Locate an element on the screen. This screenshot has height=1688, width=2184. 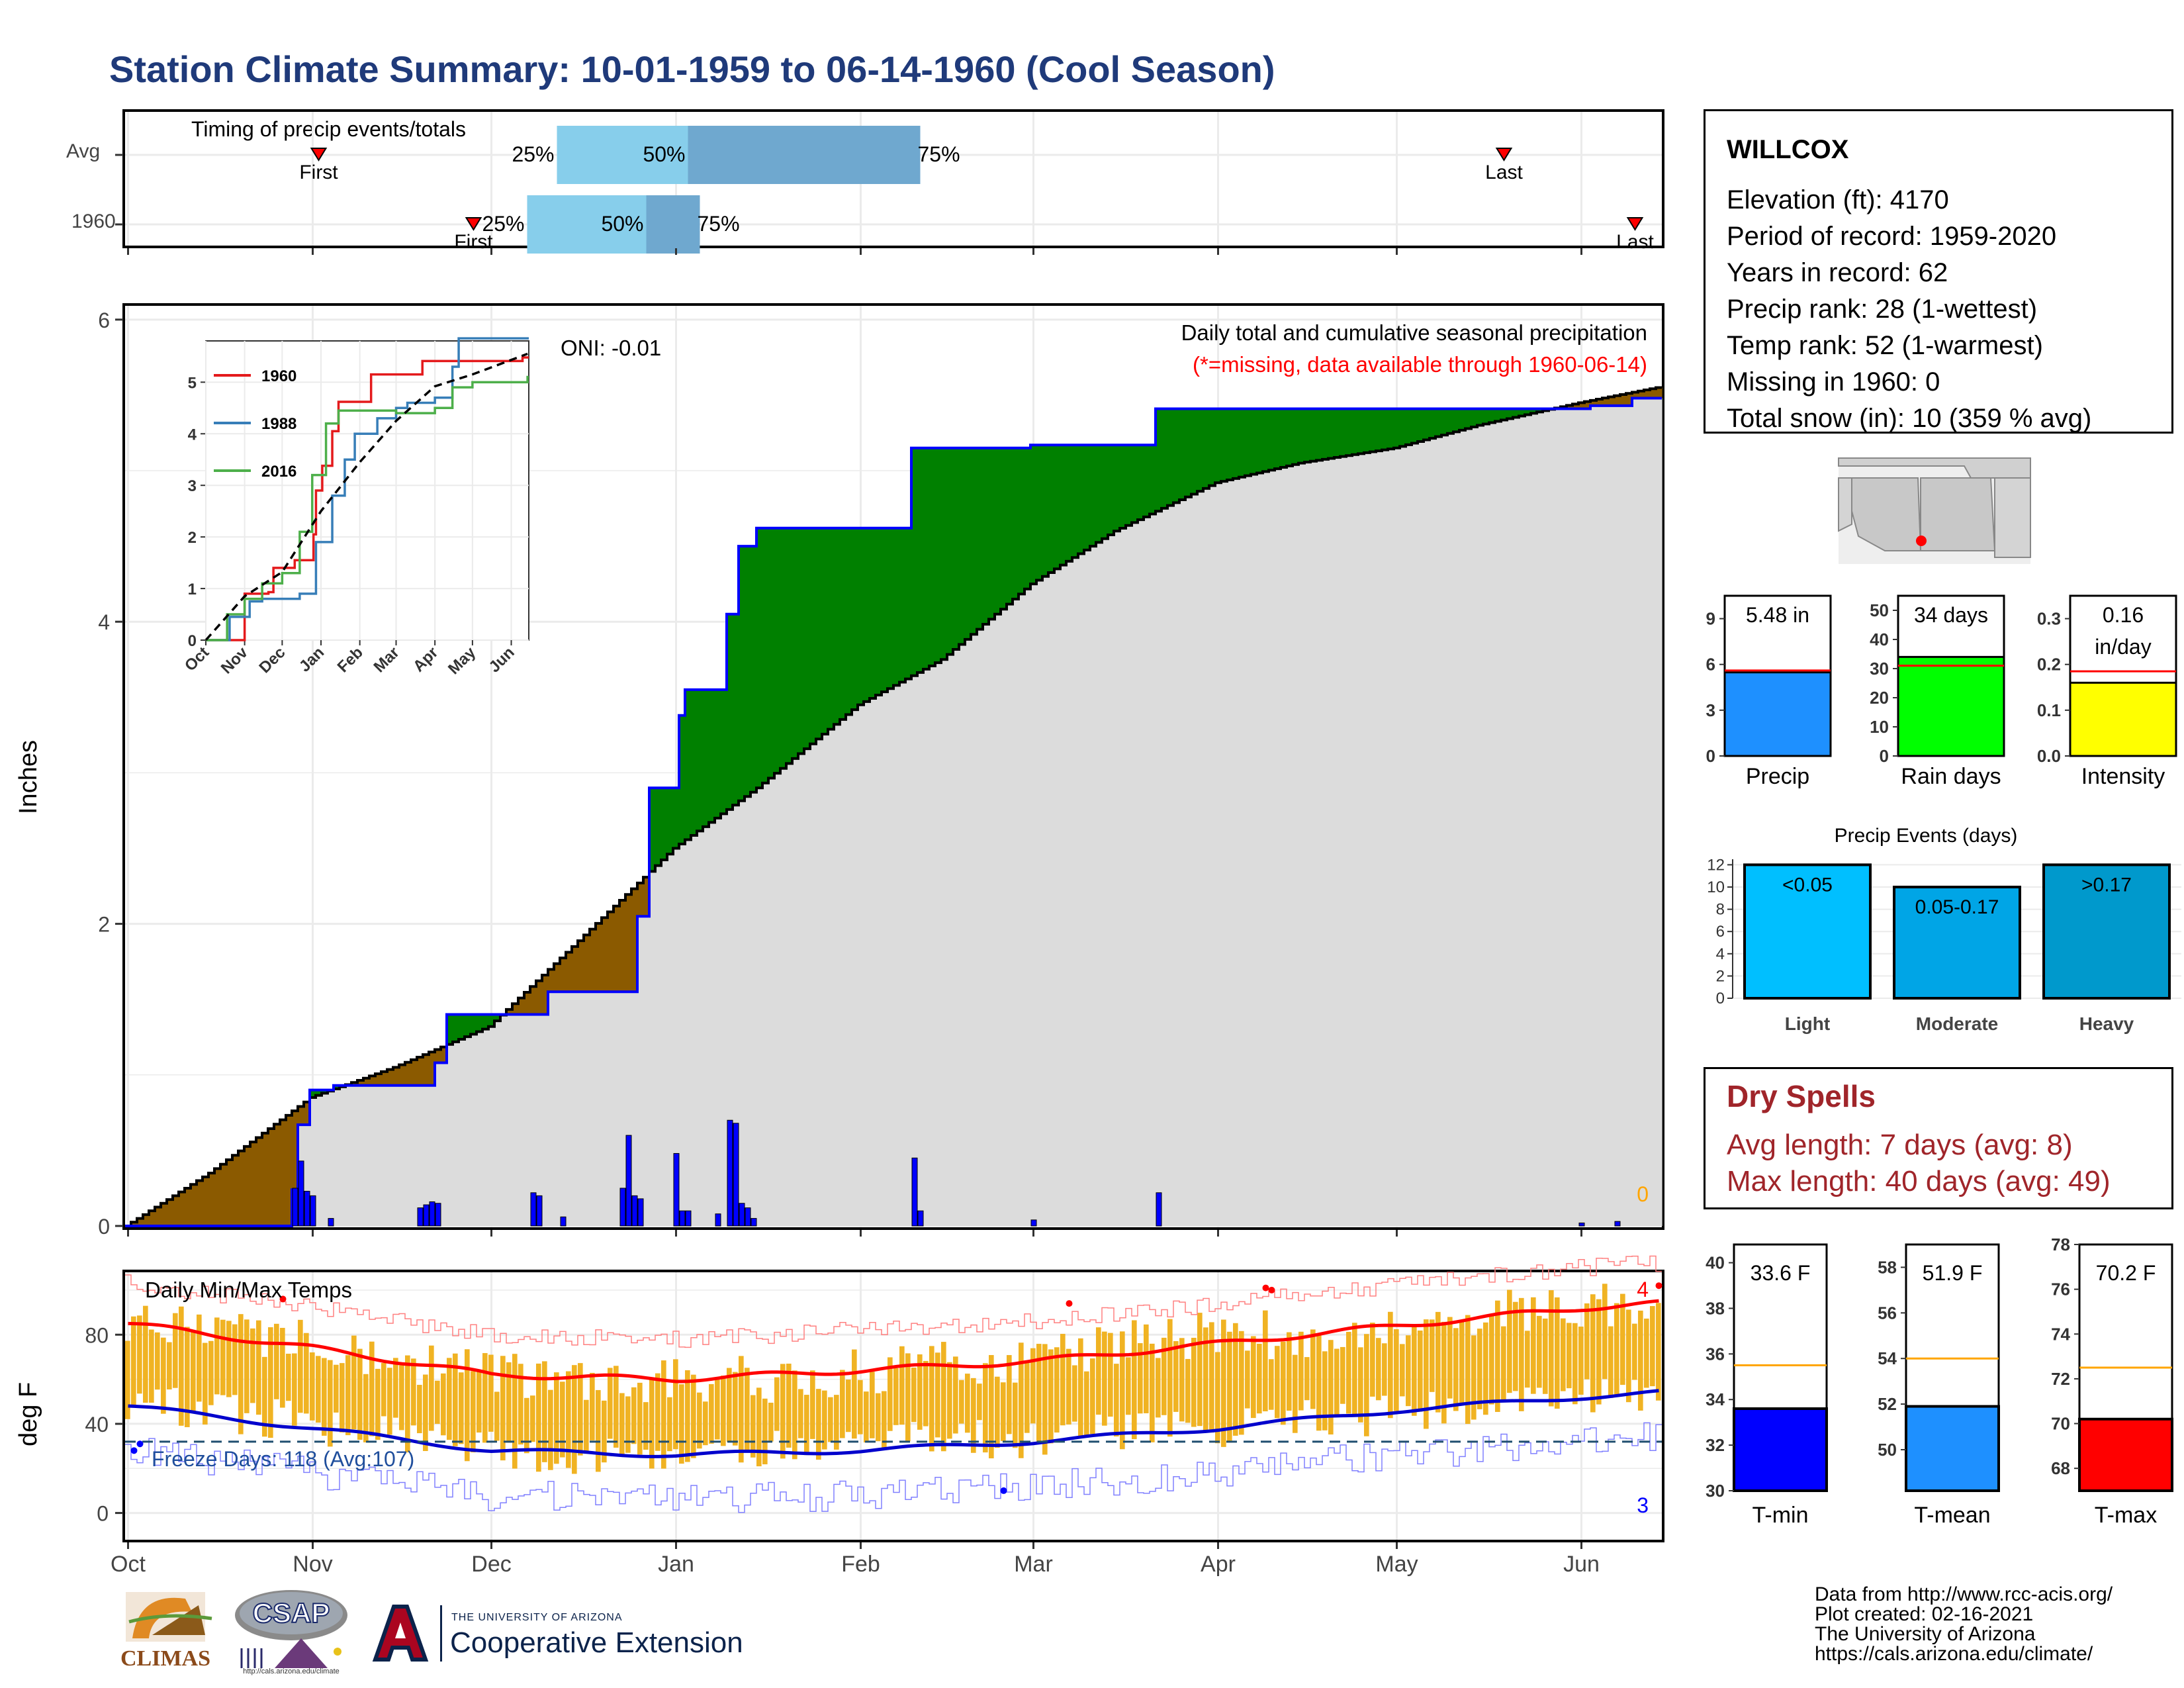
event-category-label: Heavy is located at coordinates (2106, 1023).